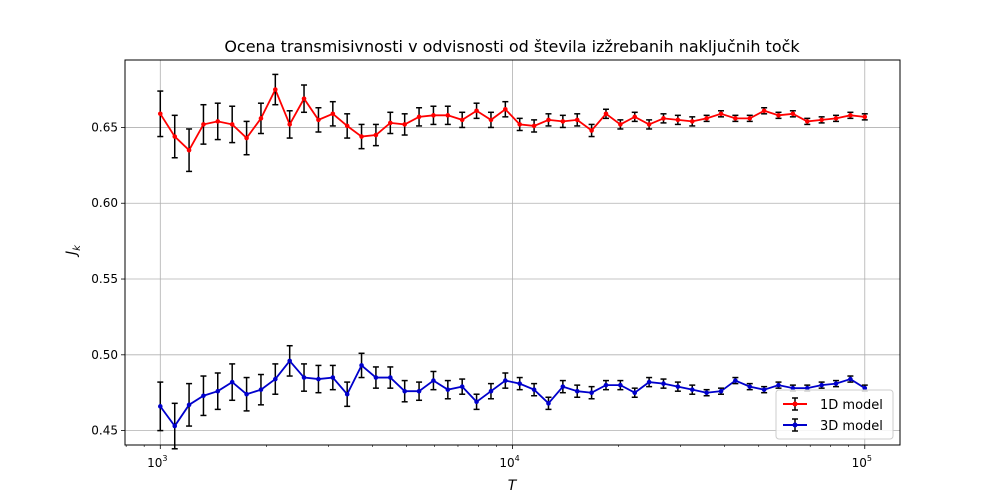  What do you see at coordinates (513, 486) in the screenshot?
I see `x-axis-label: T` at bounding box center [513, 486].